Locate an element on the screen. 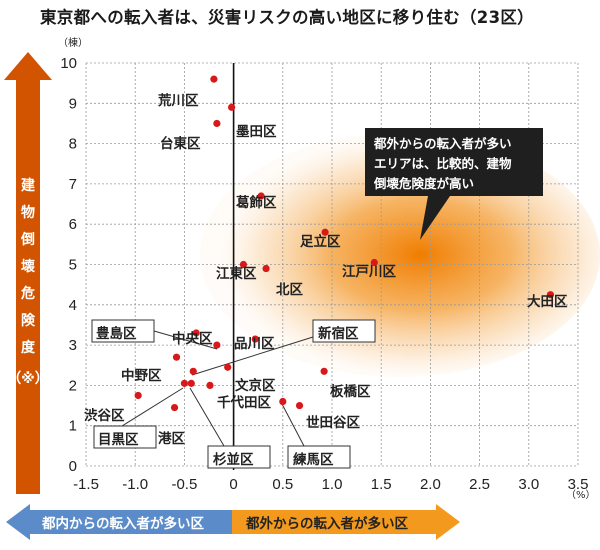 This screenshot has height=550, width=600. y-tick-label: 4 is located at coordinates (73, 305).